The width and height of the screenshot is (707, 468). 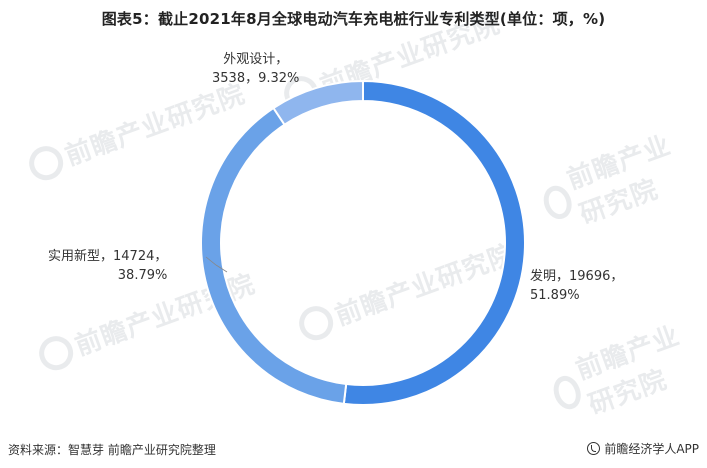 I want to click on slice-label-utility: 实用新型，14724， 38.79%, so click(x=107, y=266).